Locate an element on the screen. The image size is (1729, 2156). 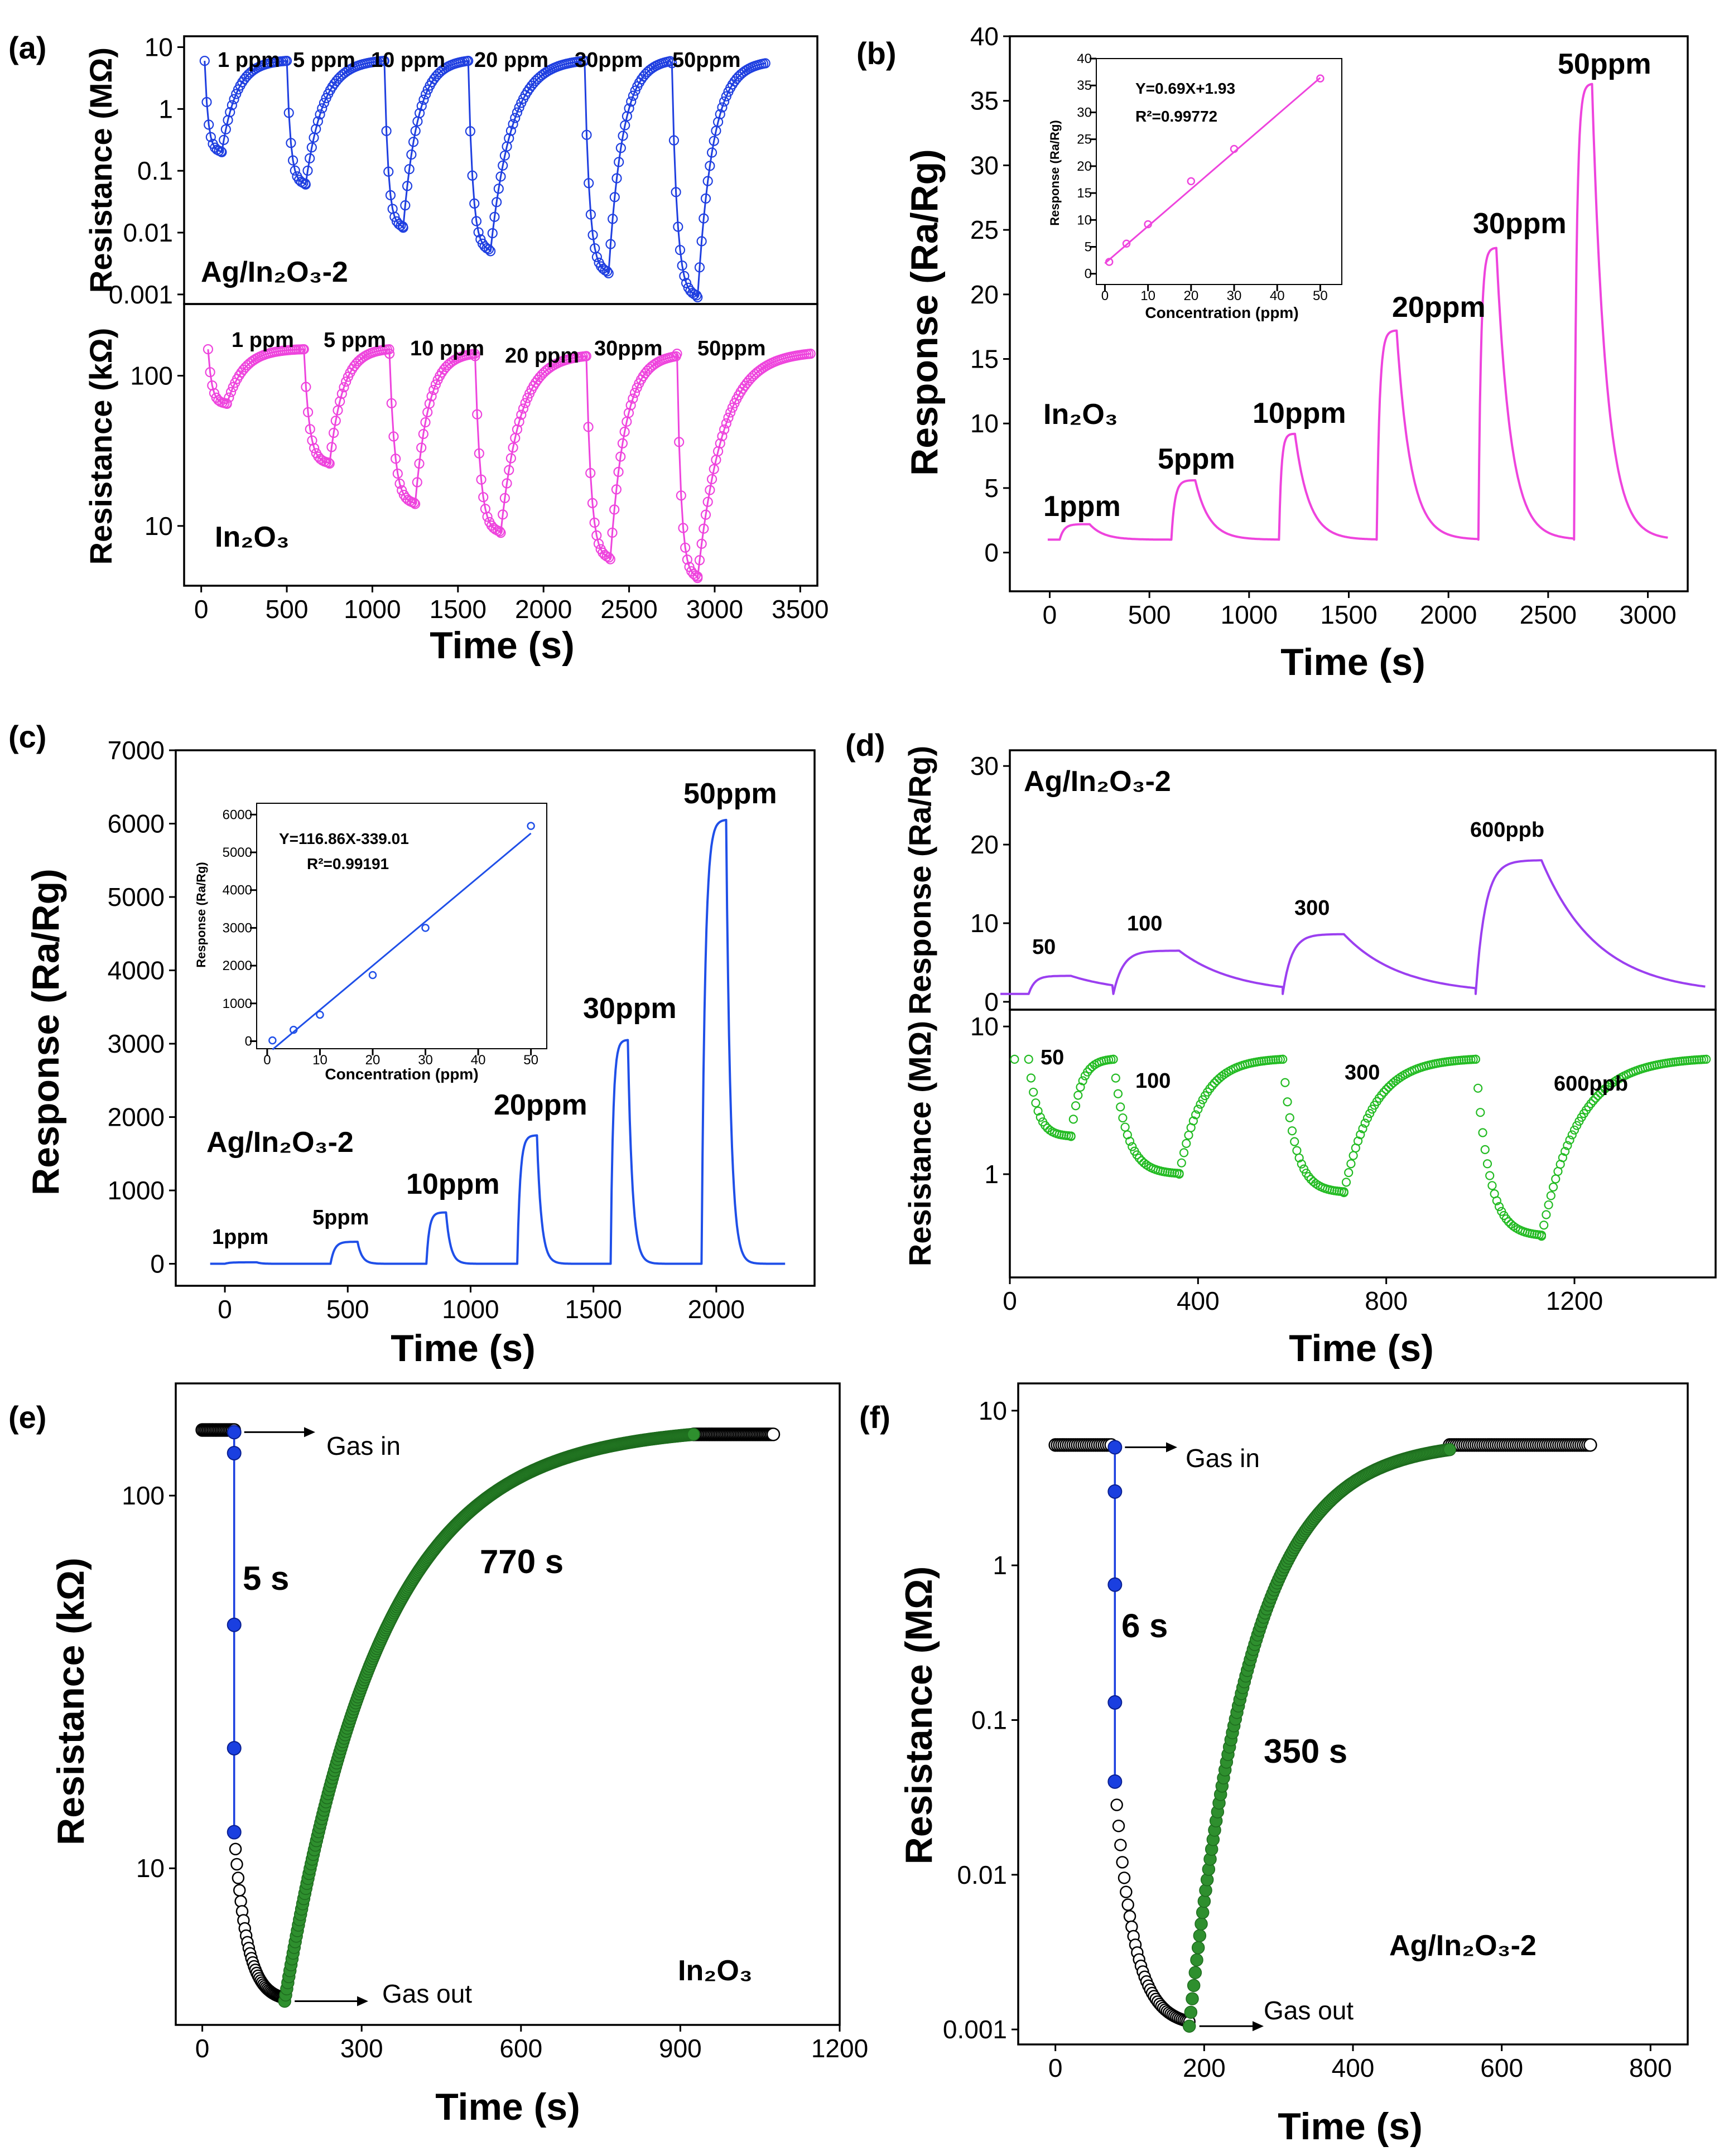
panel-a-xtick-label: 2000 is located at coordinates (543, 609).